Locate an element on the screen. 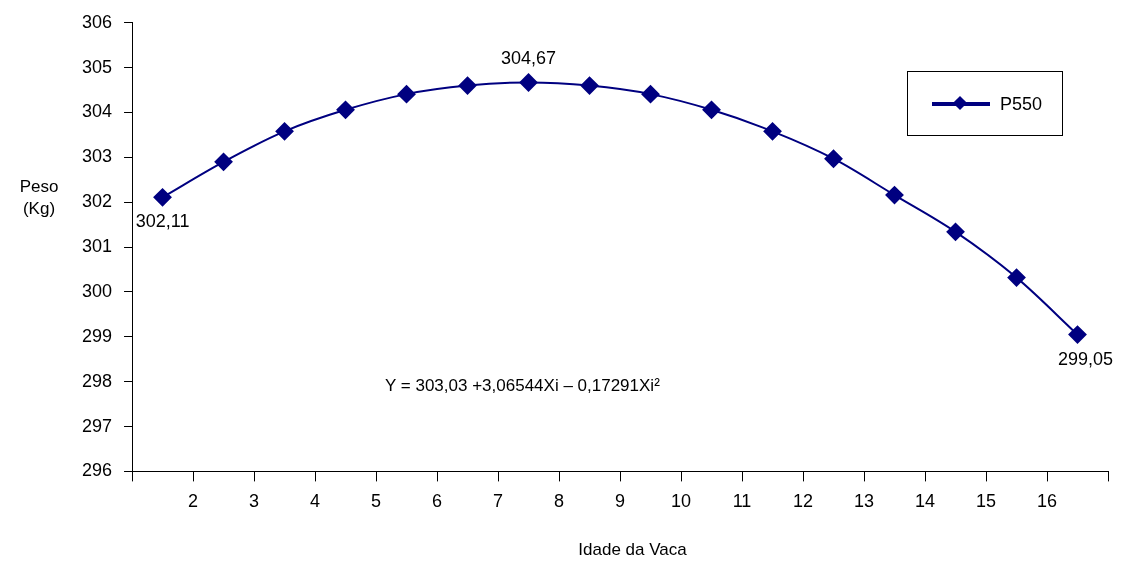 Image resolution: width=1123 pixels, height=563 pixels. y-tick-label: 299 is located at coordinates (97, 335).